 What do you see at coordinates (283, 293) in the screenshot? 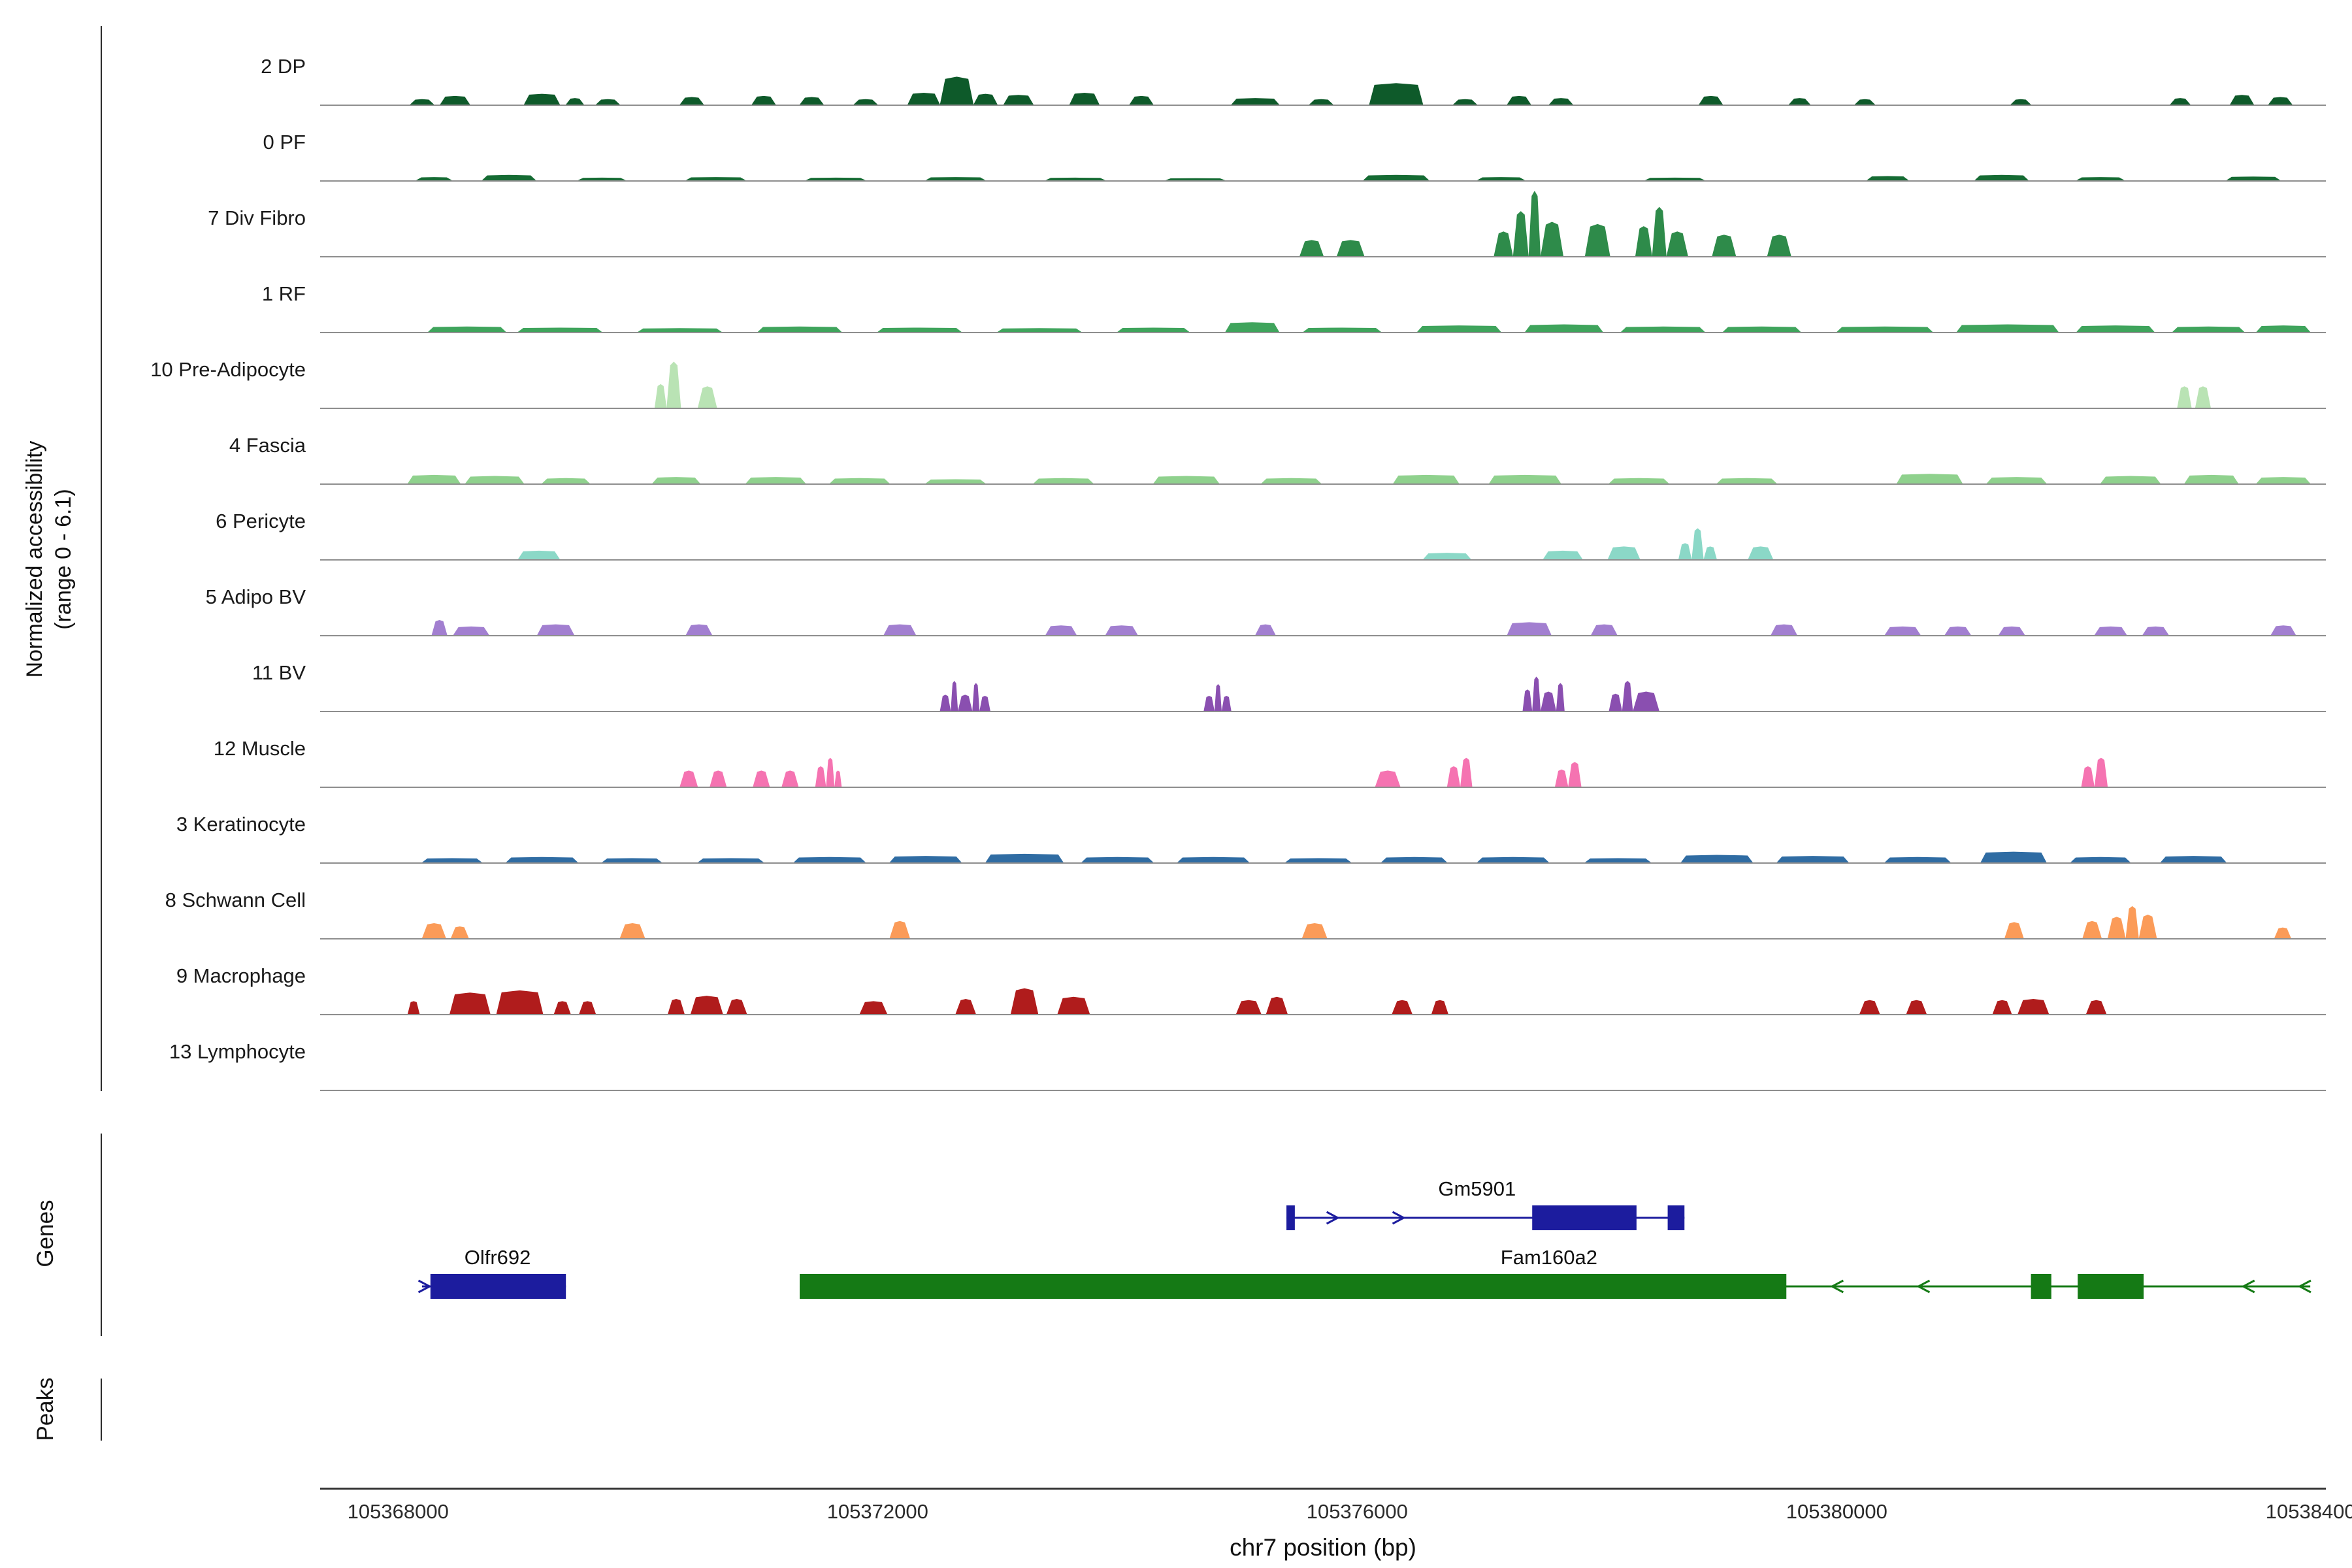
I see `track-label-1-rf: 1 RF` at bounding box center [283, 293].